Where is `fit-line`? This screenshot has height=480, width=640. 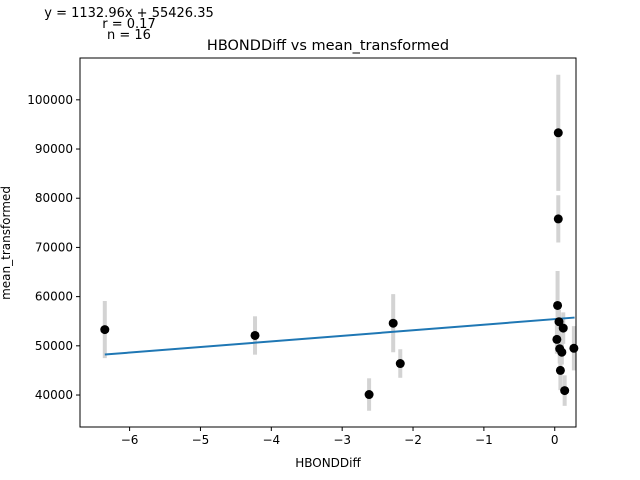 fit-line is located at coordinates (339, 336).